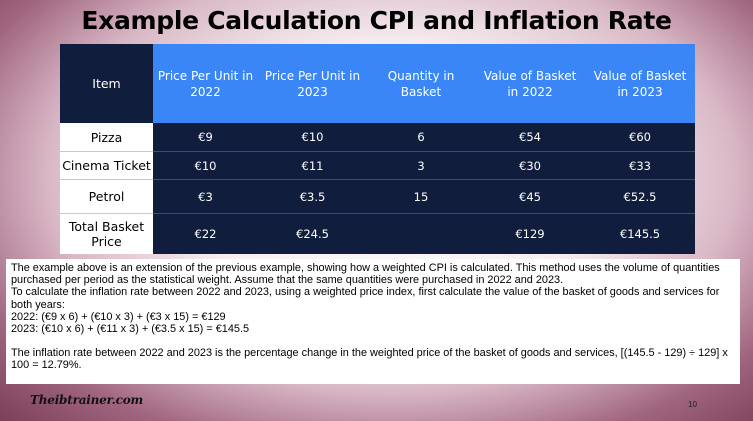  Describe the element at coordinates (421, 196) in the screenshot. I see `cell-quantity: 15` at that location.